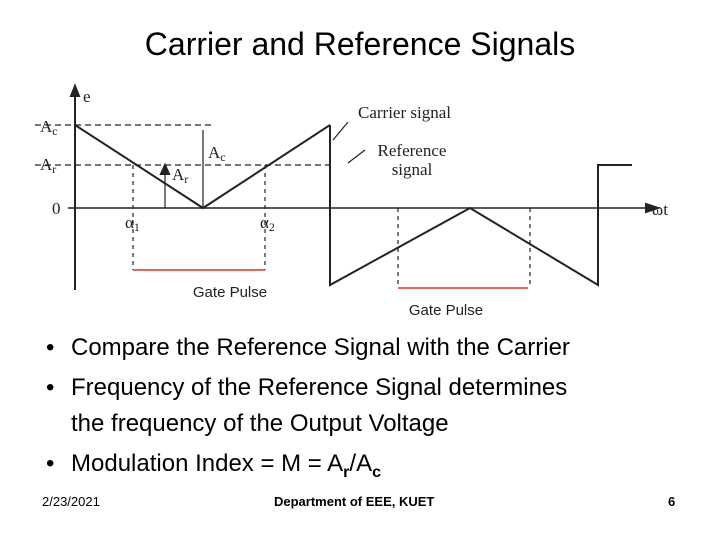 This screenshot has width=720, height=540. I want to click on inner-label: Ac, so click(217, 153).